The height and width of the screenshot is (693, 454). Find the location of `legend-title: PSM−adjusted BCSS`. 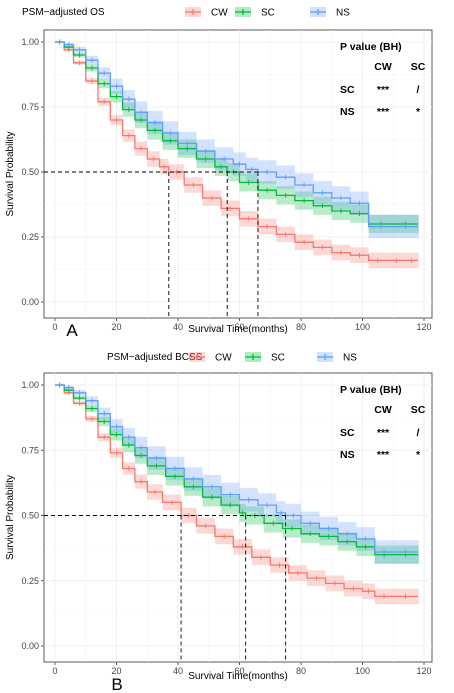

legend-title: PSM−adjusted BCSS is located at coordinates (155, 357).